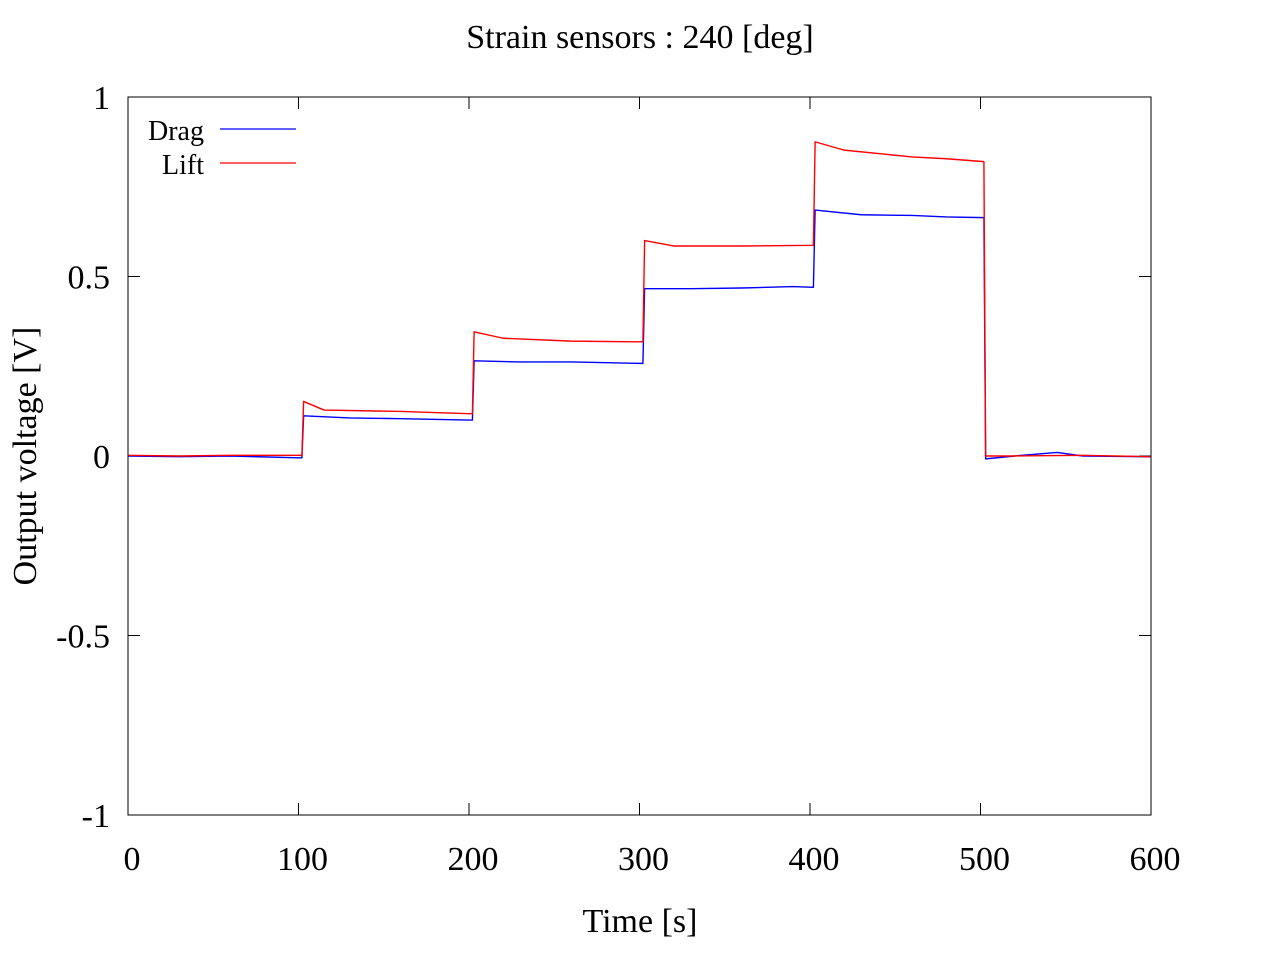 Image resolution: width=1280 pixels, height=960 pixels. I want to click on x-tick-label: 100, so click(302, 859).